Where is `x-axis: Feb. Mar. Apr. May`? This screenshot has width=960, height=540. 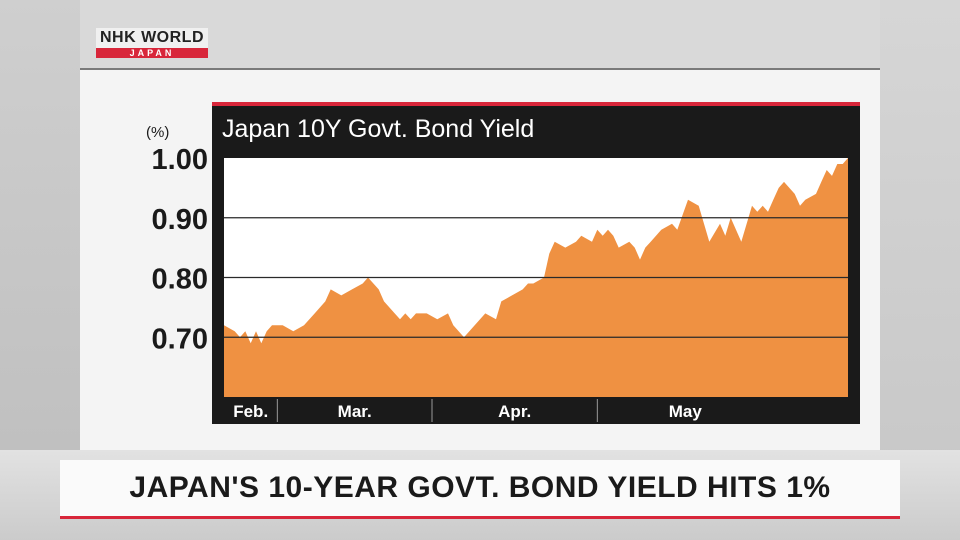
x-axis: Feb. Mar. Apr. May is located at coordinates (467, 410).